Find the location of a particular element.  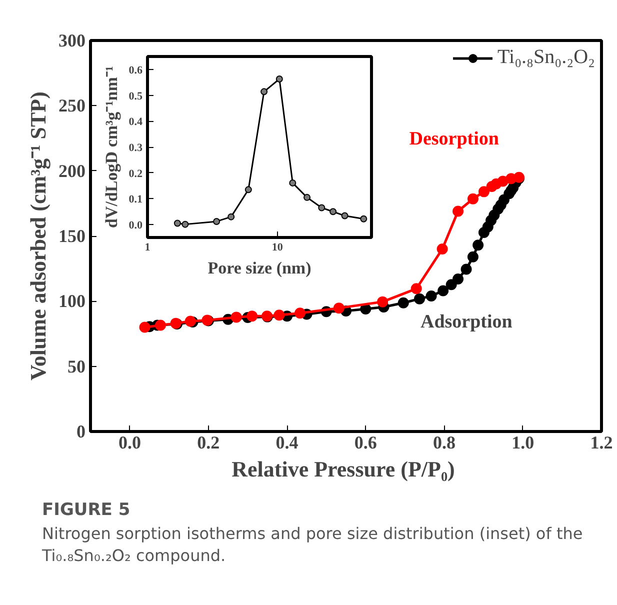

x-tick-label: 1 is located at coordinates (147, 248).